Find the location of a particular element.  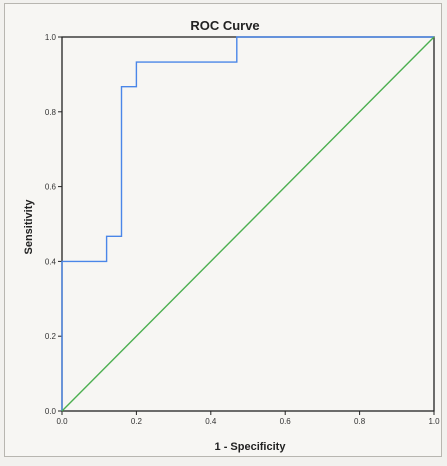

x-tick-label: 0.8 is located at coordinates (360, 421).